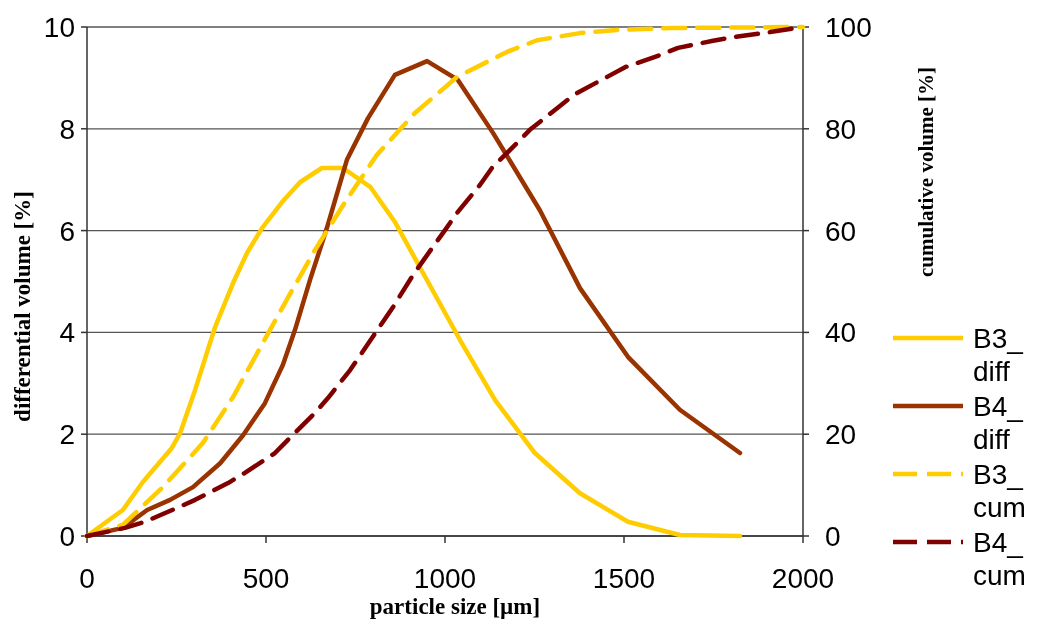 This screenshot has width=1042, height=625. What do you see at coordinates (841, 231) in the screenshot?
I see `y2-tick-label: 60` at bounding box center [841, 231].